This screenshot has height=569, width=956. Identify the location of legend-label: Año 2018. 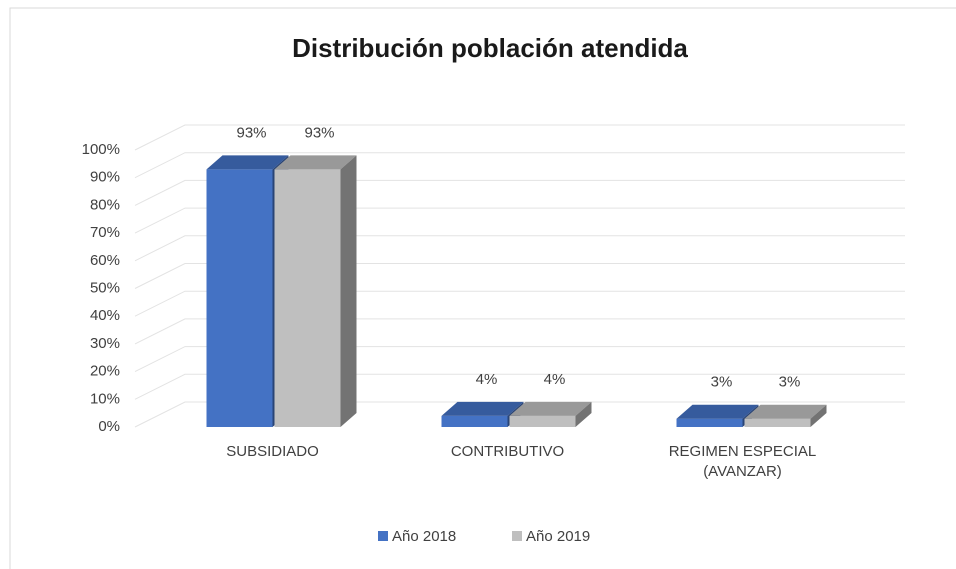
(424, 536).